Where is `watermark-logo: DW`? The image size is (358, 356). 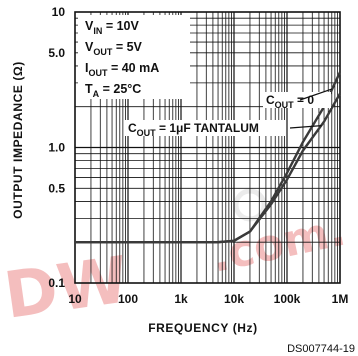 watermark-logo: DW is located at coordinates (66, 288).